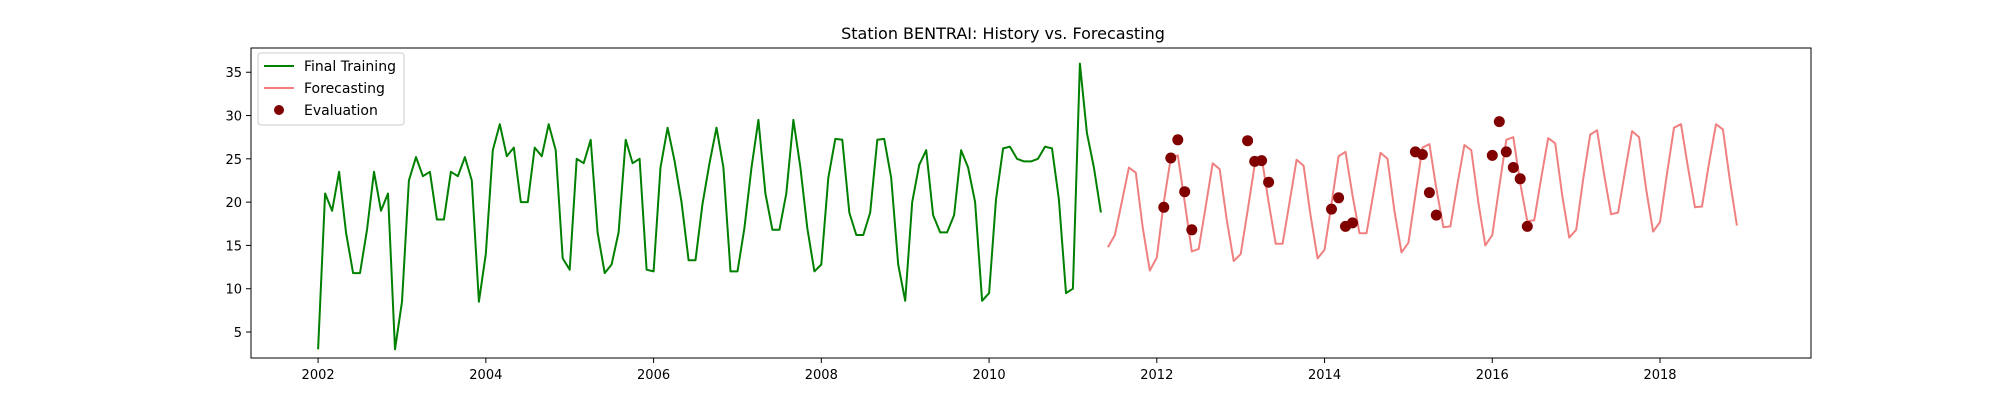 The width and height of the screenshot is (2000, 400). What do you see at coordinates (344, 89) in the screenshot?
I see `legend-label-forecasting: Forecasting` at bounding box center [344, 89].